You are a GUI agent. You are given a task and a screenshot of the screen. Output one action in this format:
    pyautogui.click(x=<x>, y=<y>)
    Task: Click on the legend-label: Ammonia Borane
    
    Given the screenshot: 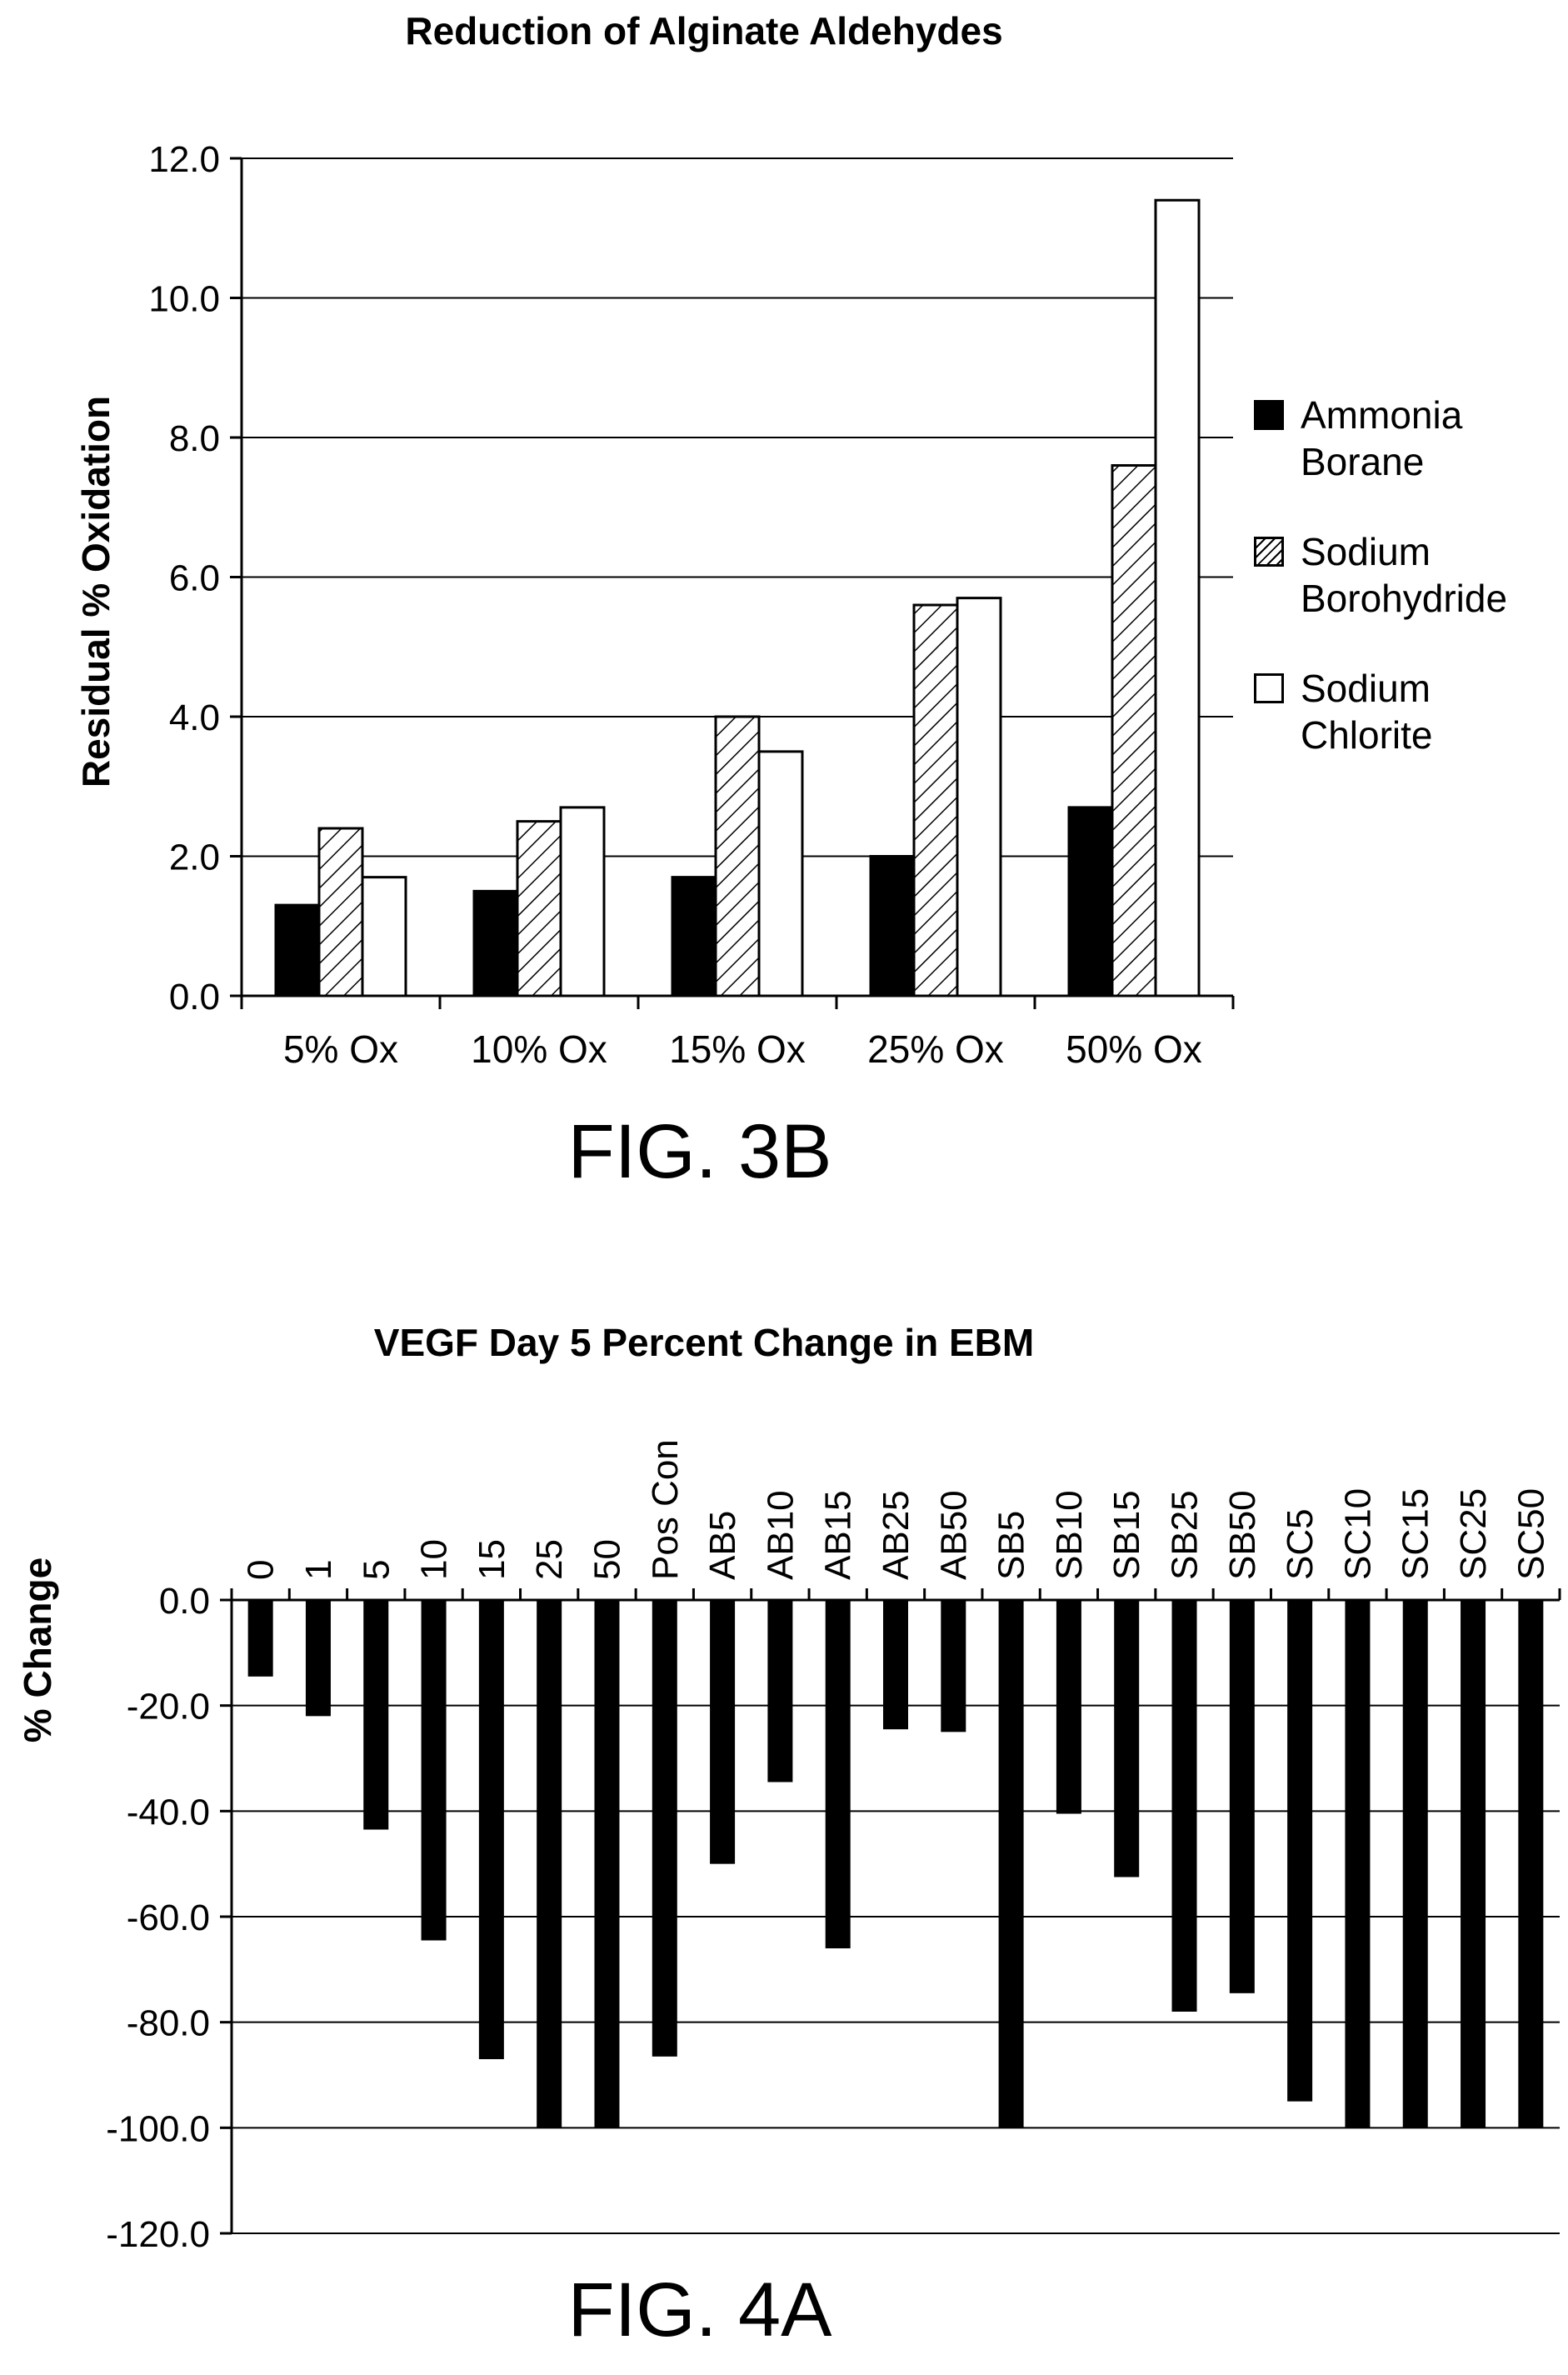 What is the action you would take?
    pyautogui.click(x=1382, y=438)
    